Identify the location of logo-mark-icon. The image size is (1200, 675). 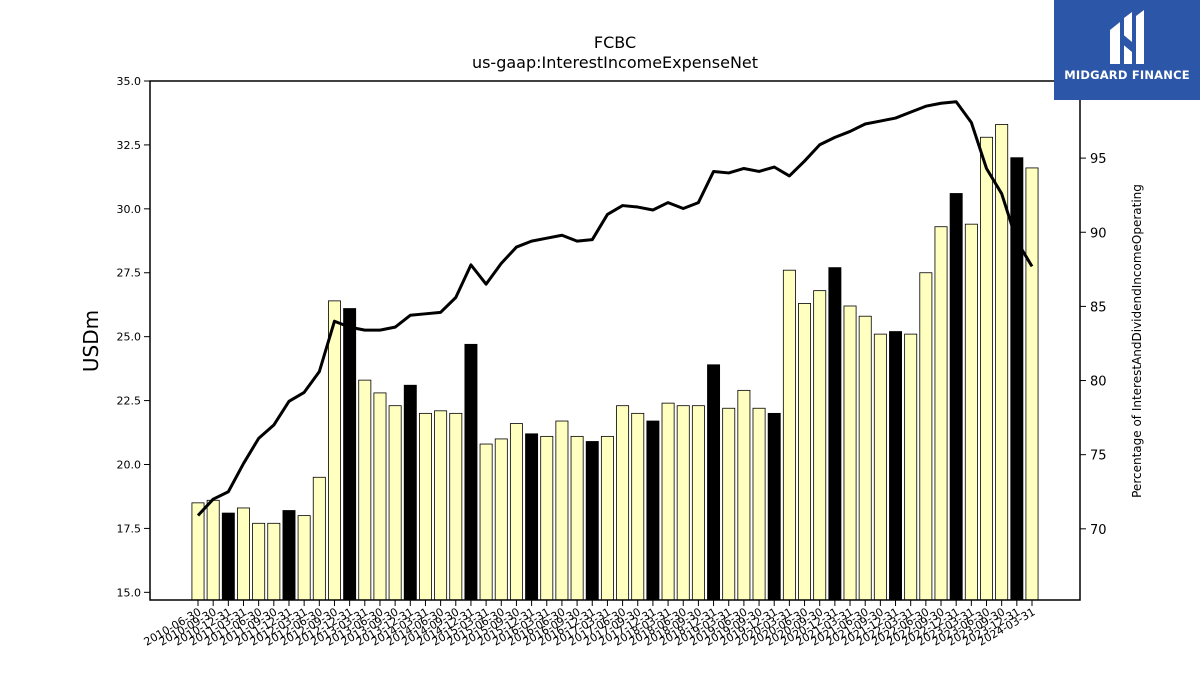
(1127, 37).